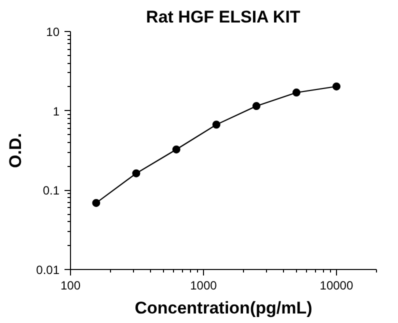  Describe the element at coordinates (51, 191) in the screenshot. I see `y-tick-label: 0.1` at that location.